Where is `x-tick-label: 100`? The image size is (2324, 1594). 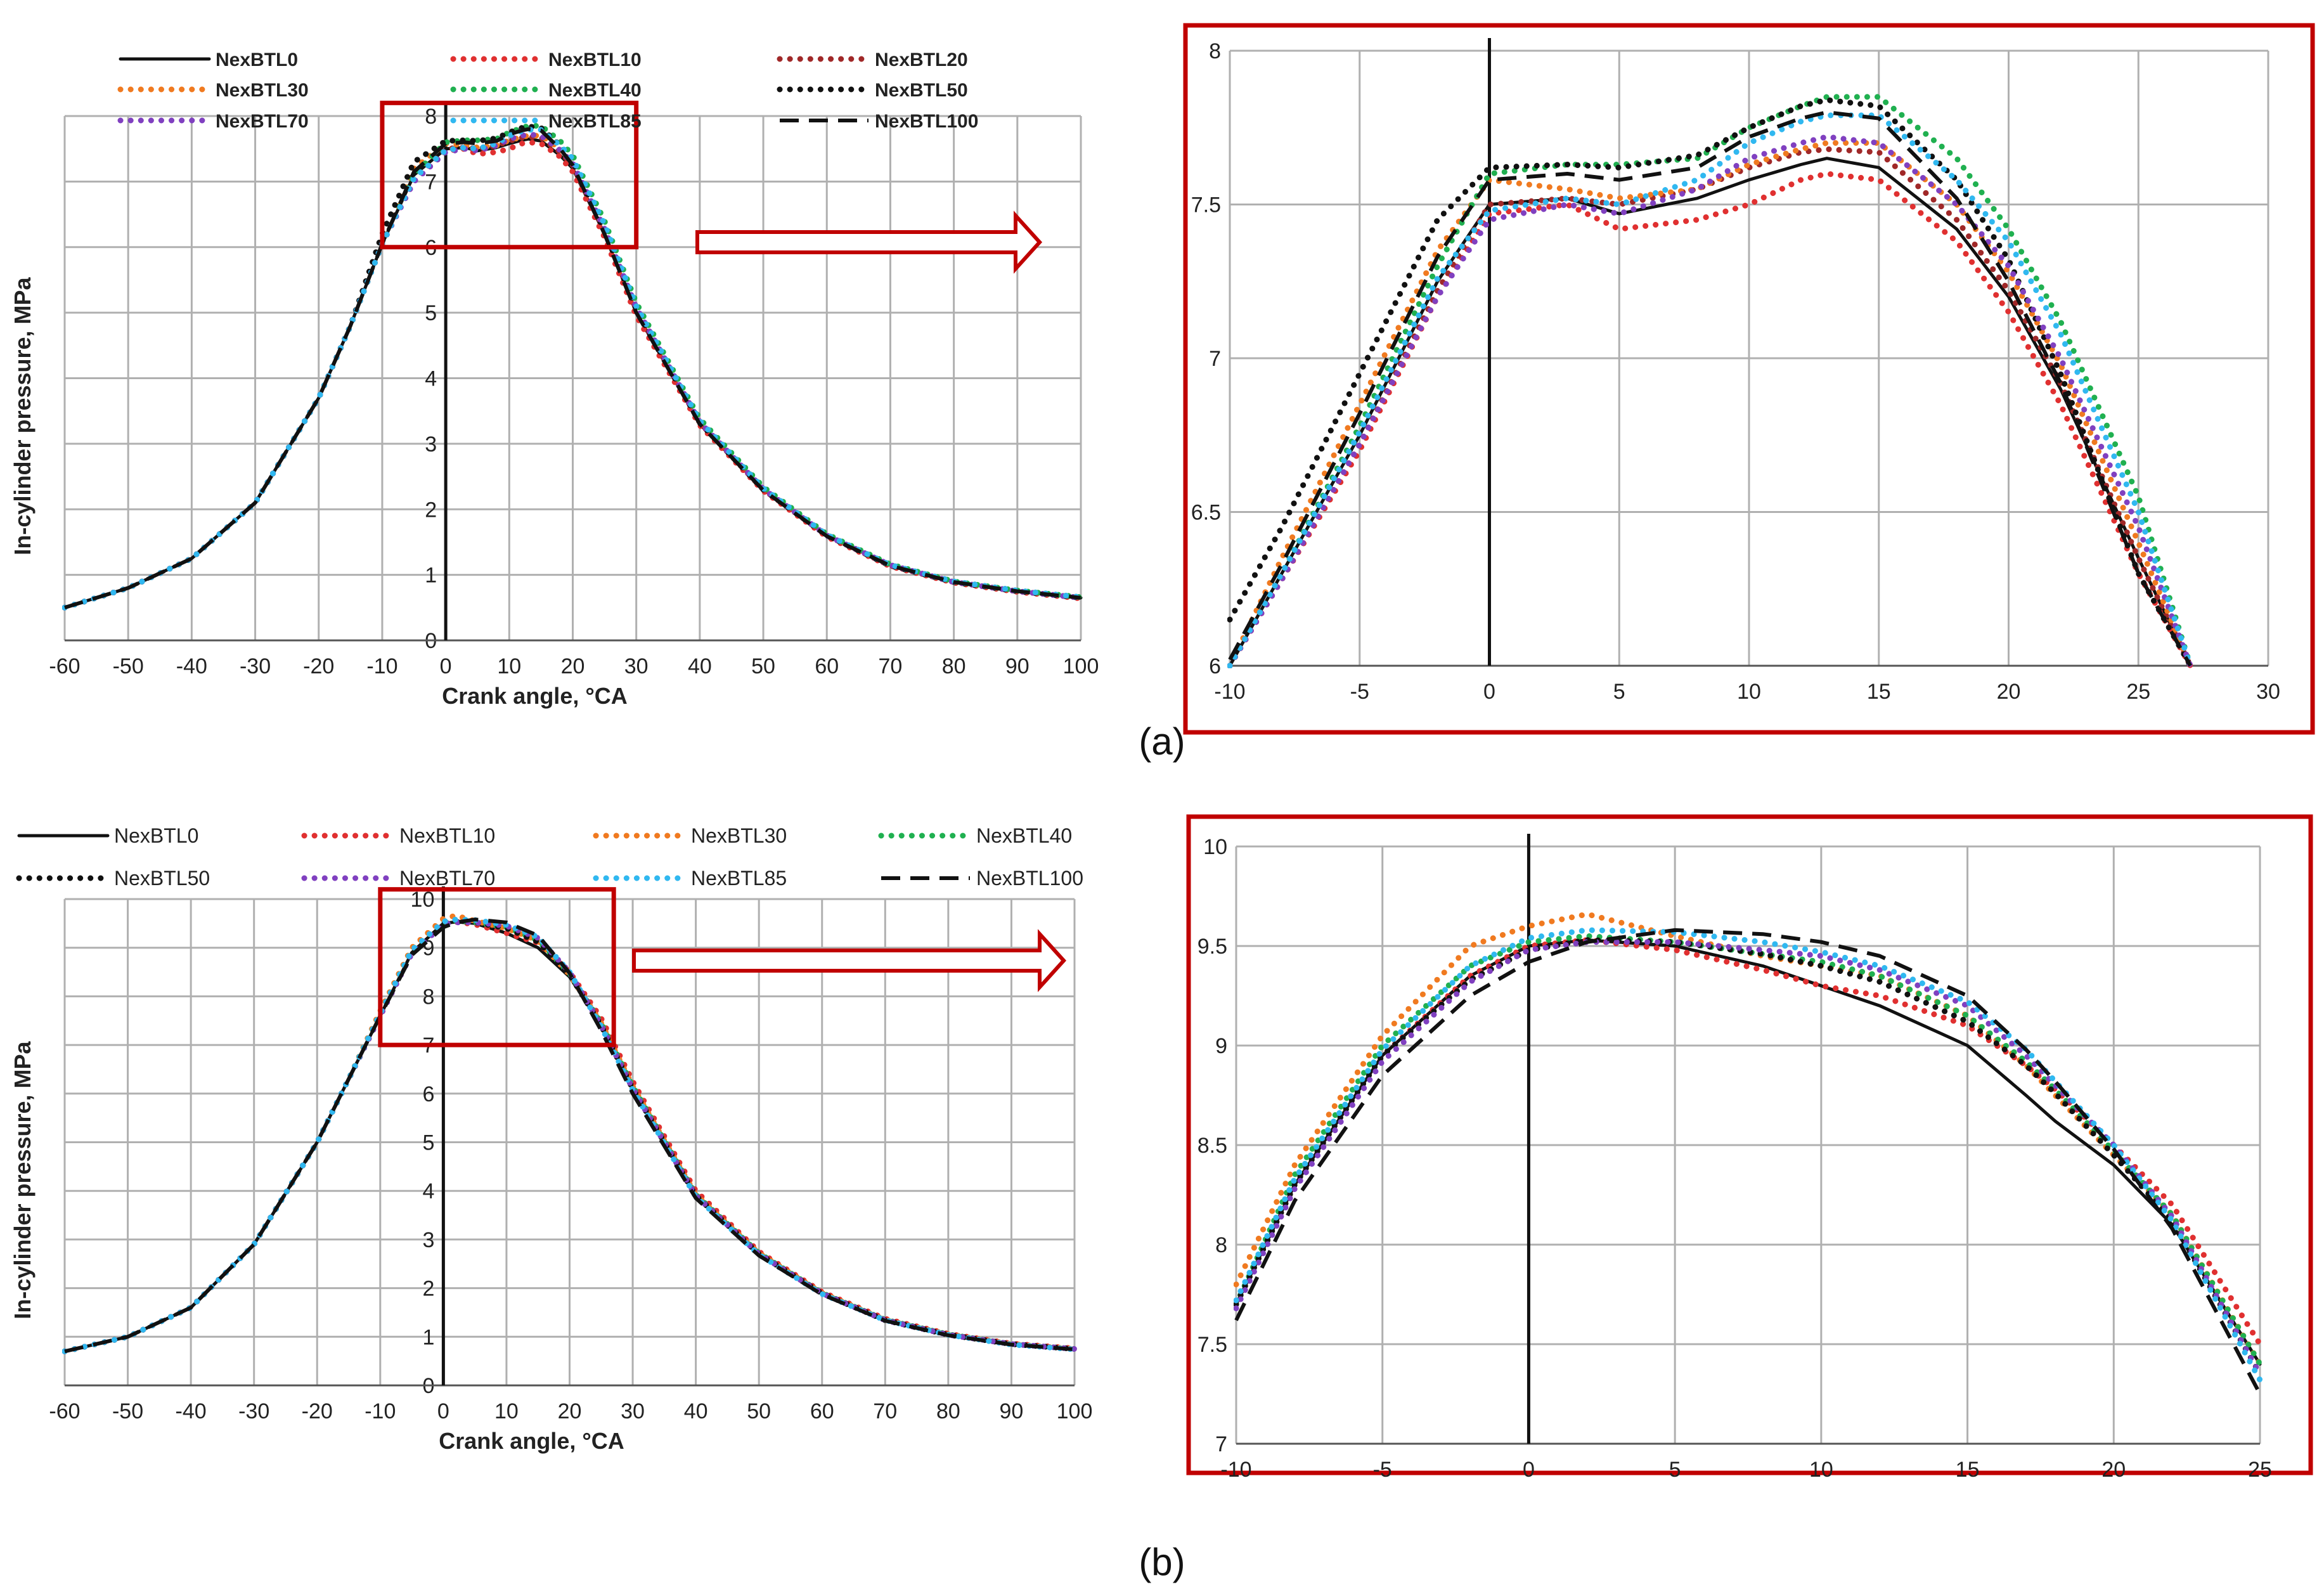 x-tick-label: 100 is located at coordinates (1081, 666).